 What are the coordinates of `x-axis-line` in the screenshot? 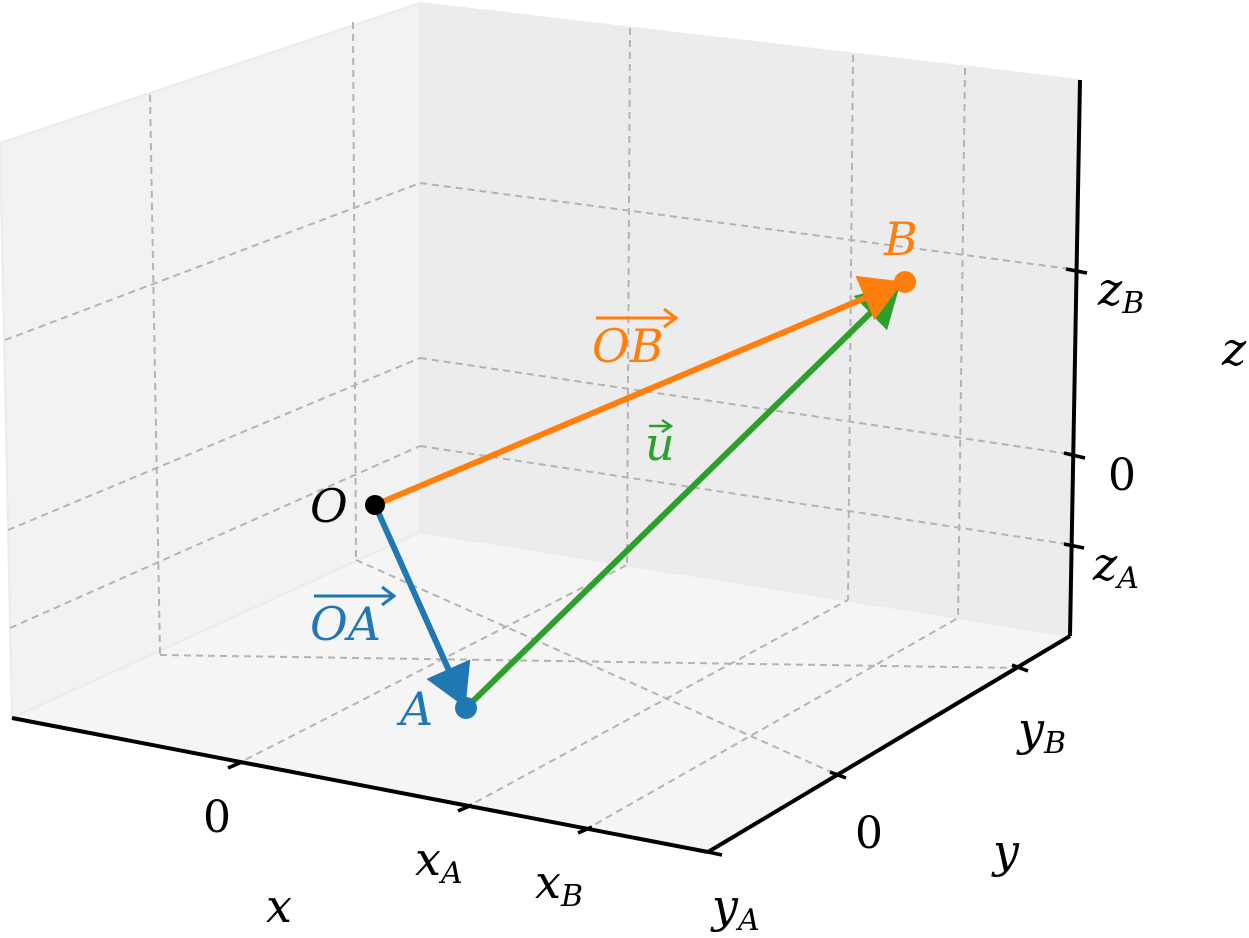 It's located at (360, 785).